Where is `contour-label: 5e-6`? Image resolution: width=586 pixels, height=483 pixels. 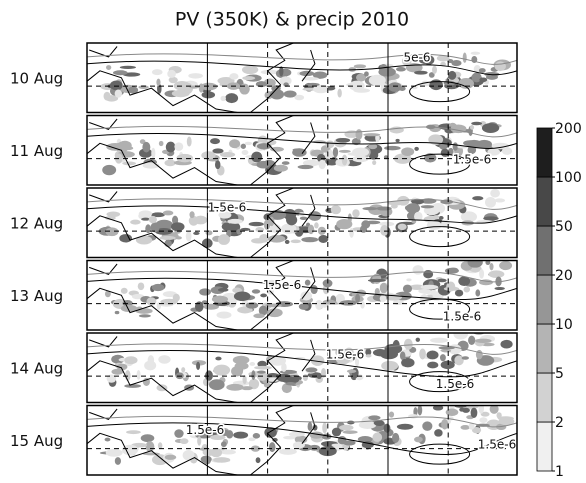 contour-label: 5e-6 is located at coordinates (417, 57).